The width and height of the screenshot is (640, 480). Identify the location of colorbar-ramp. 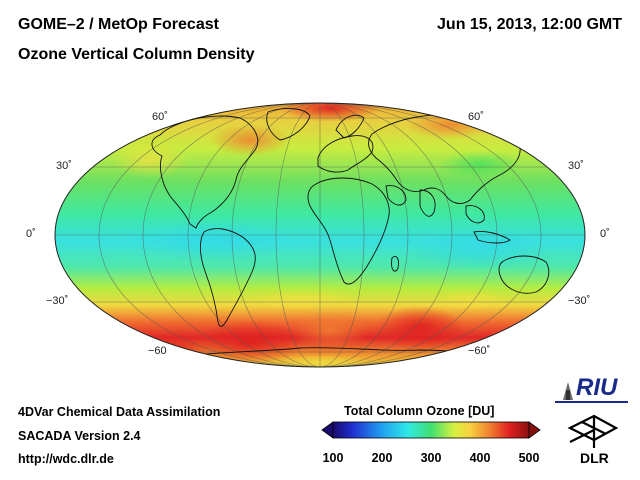
(431, 430).